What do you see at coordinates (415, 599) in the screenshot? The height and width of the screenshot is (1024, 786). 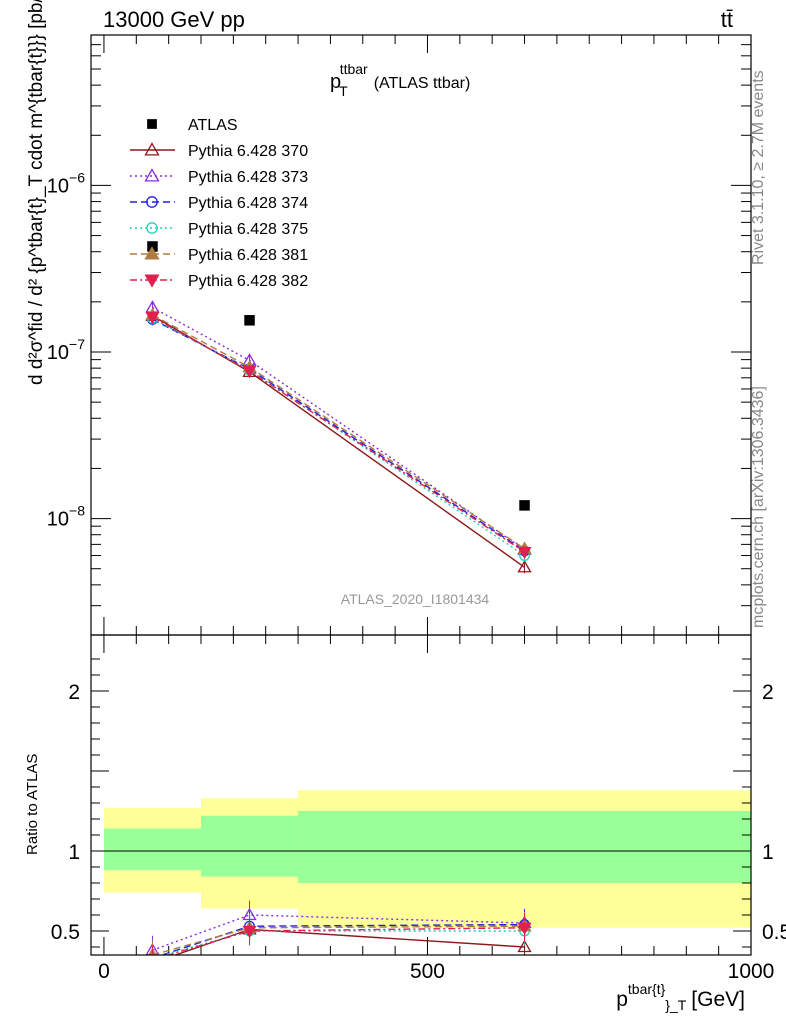 I see `analysis-tag: ATLAS_2020_I1801434` at bounding box center [415, 599].